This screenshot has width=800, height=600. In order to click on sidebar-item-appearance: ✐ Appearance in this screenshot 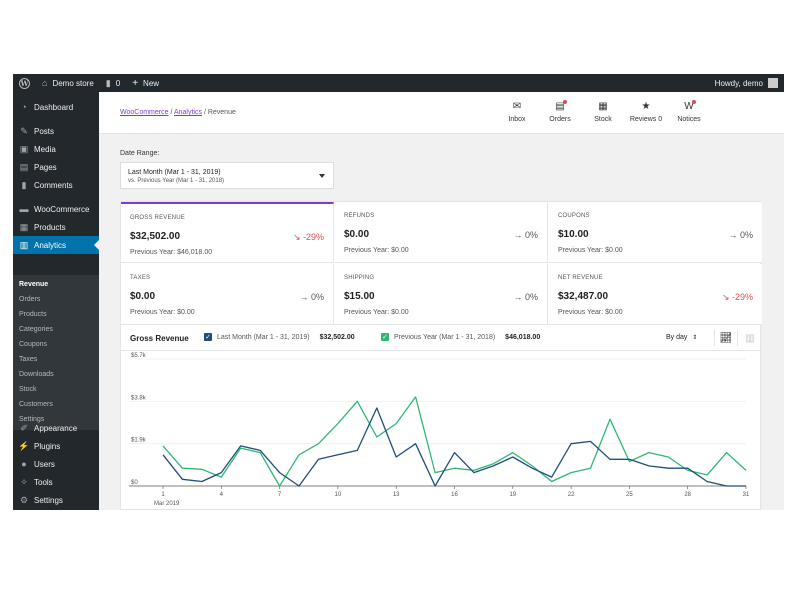, I will do `click(56, 428)`.